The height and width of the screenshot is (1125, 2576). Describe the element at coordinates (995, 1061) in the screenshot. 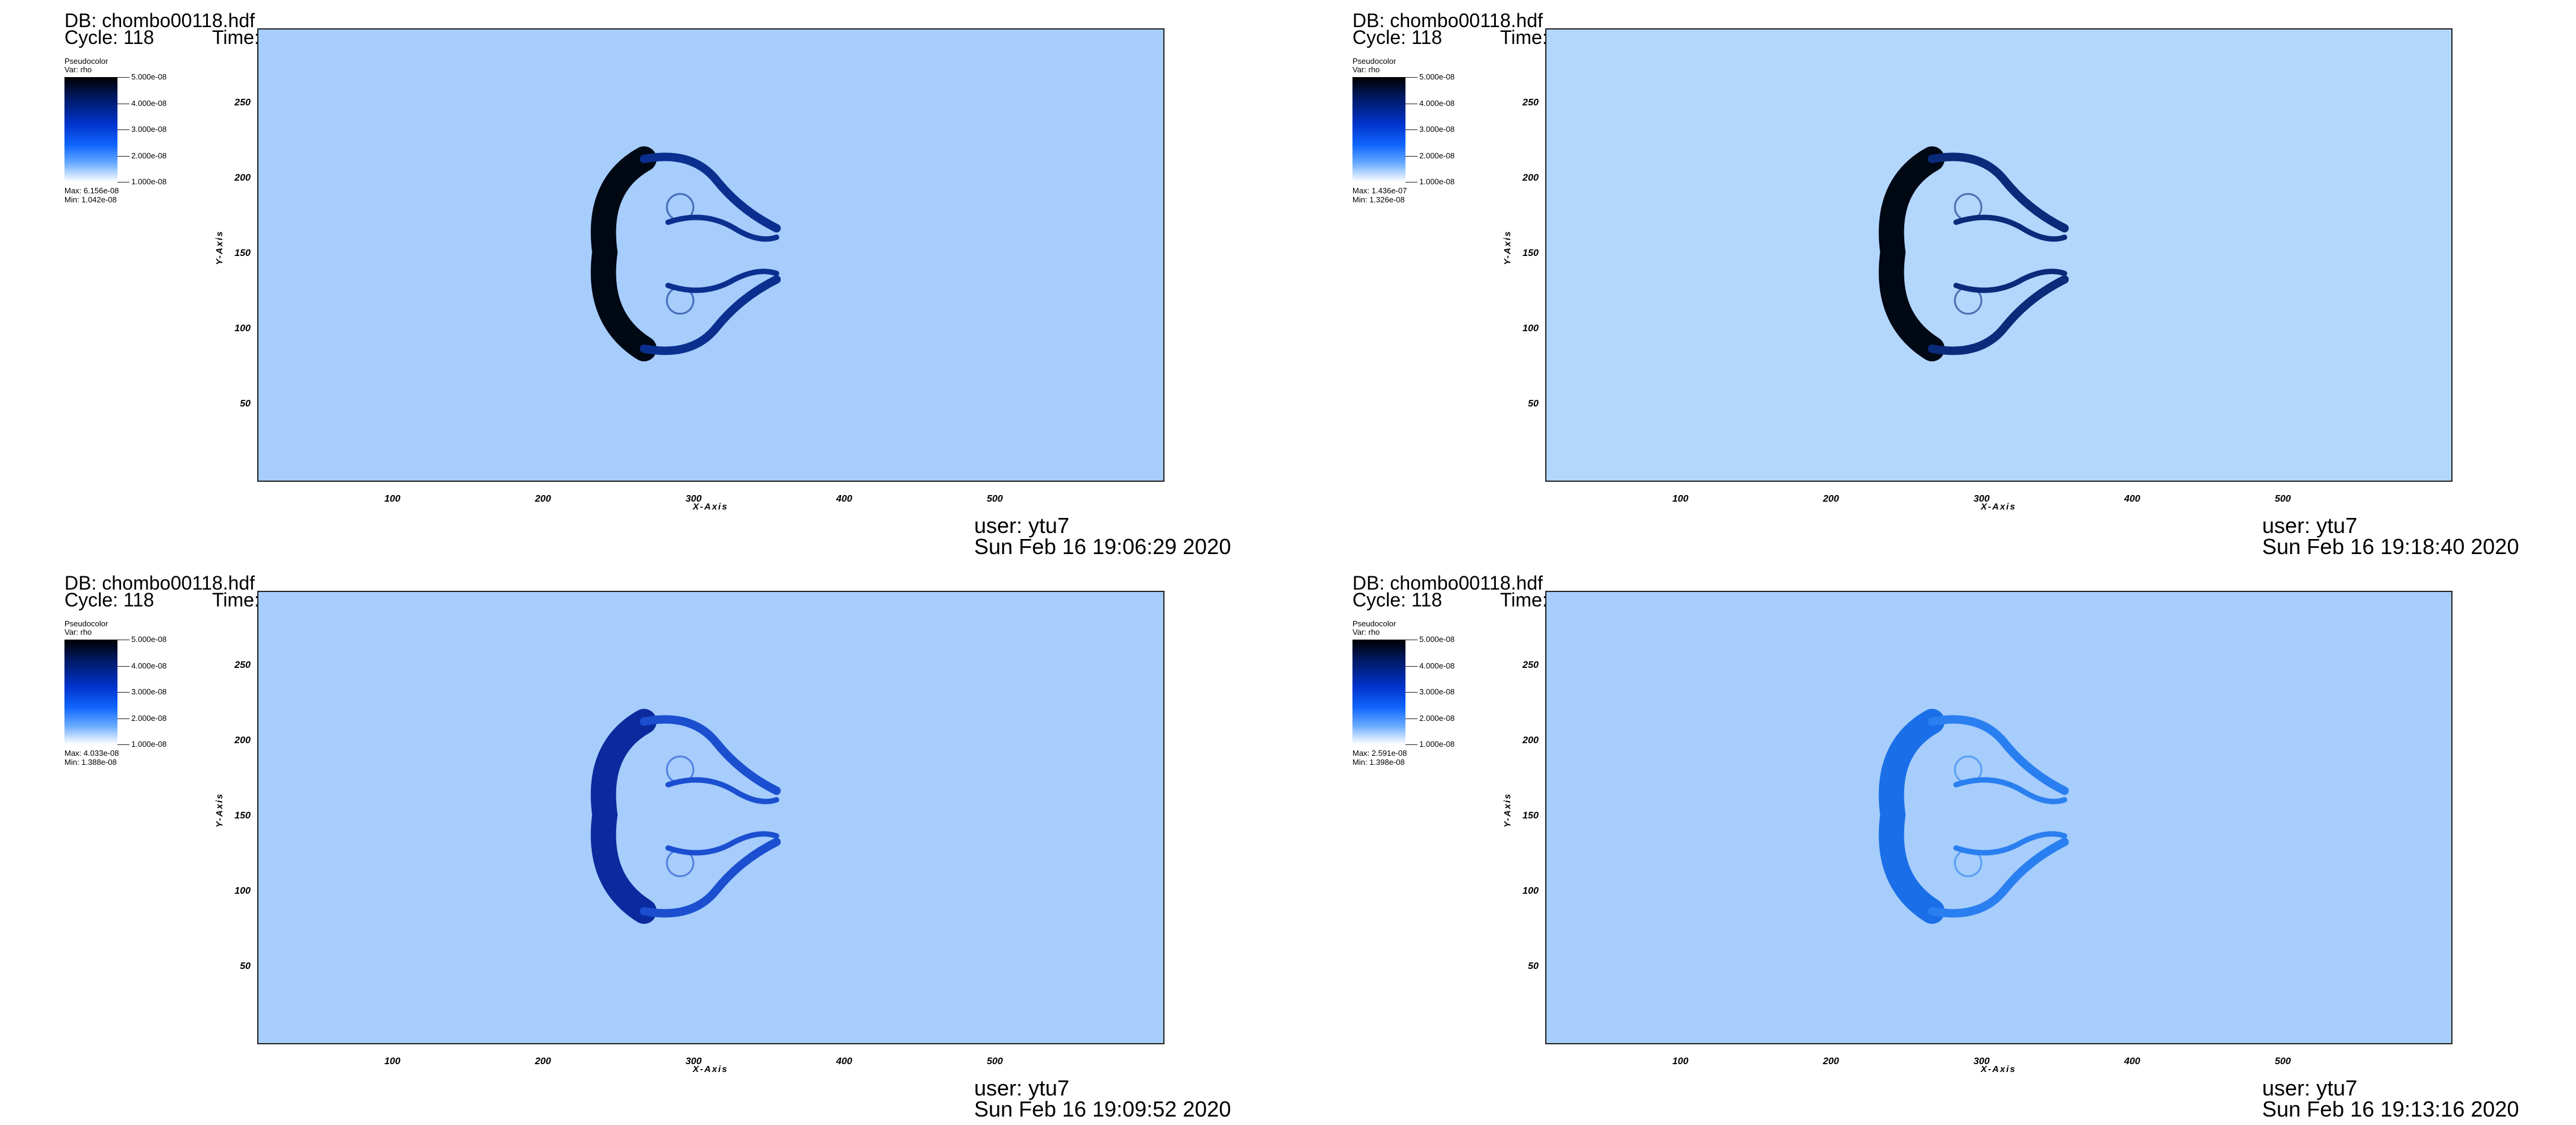

I see `x-tick-label: 500` at that location.